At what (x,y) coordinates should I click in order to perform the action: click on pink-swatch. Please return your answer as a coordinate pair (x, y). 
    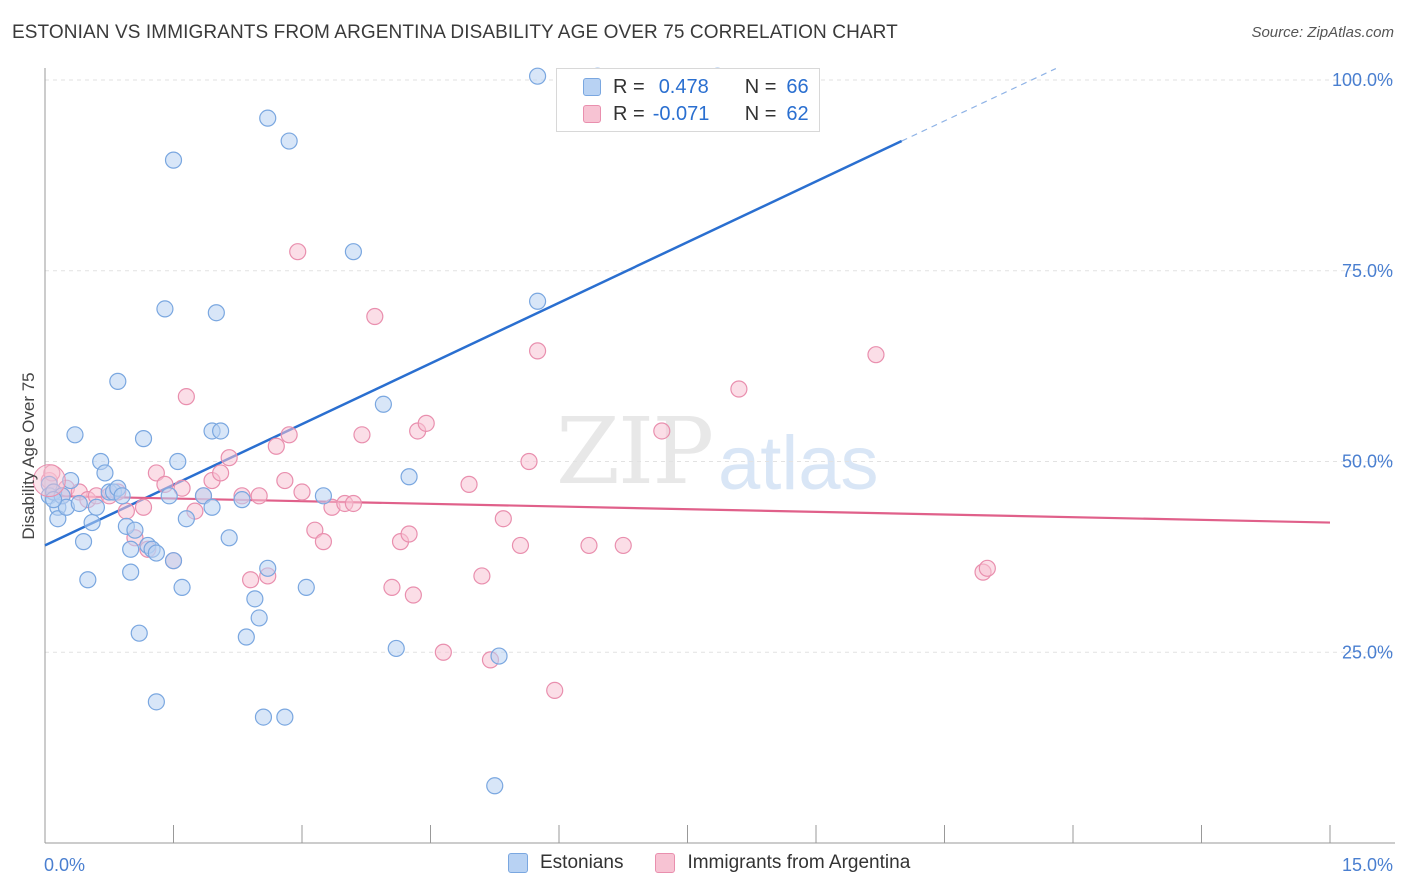
    Looking at the image, I should click on (665, 863).